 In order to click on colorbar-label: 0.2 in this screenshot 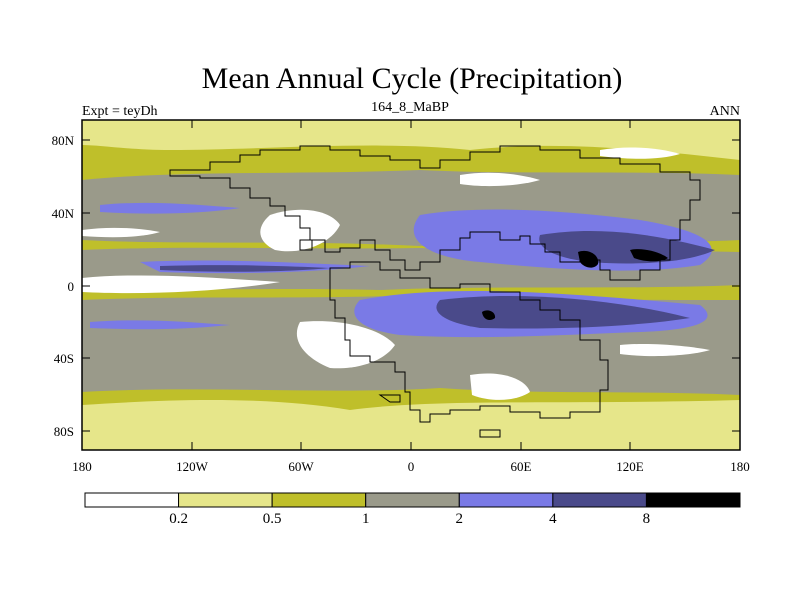, I will do `click(178, 519)`.